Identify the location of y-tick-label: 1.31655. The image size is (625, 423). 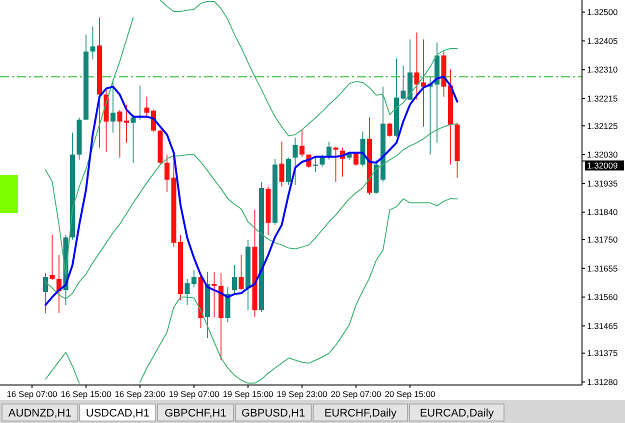
(602, 268).